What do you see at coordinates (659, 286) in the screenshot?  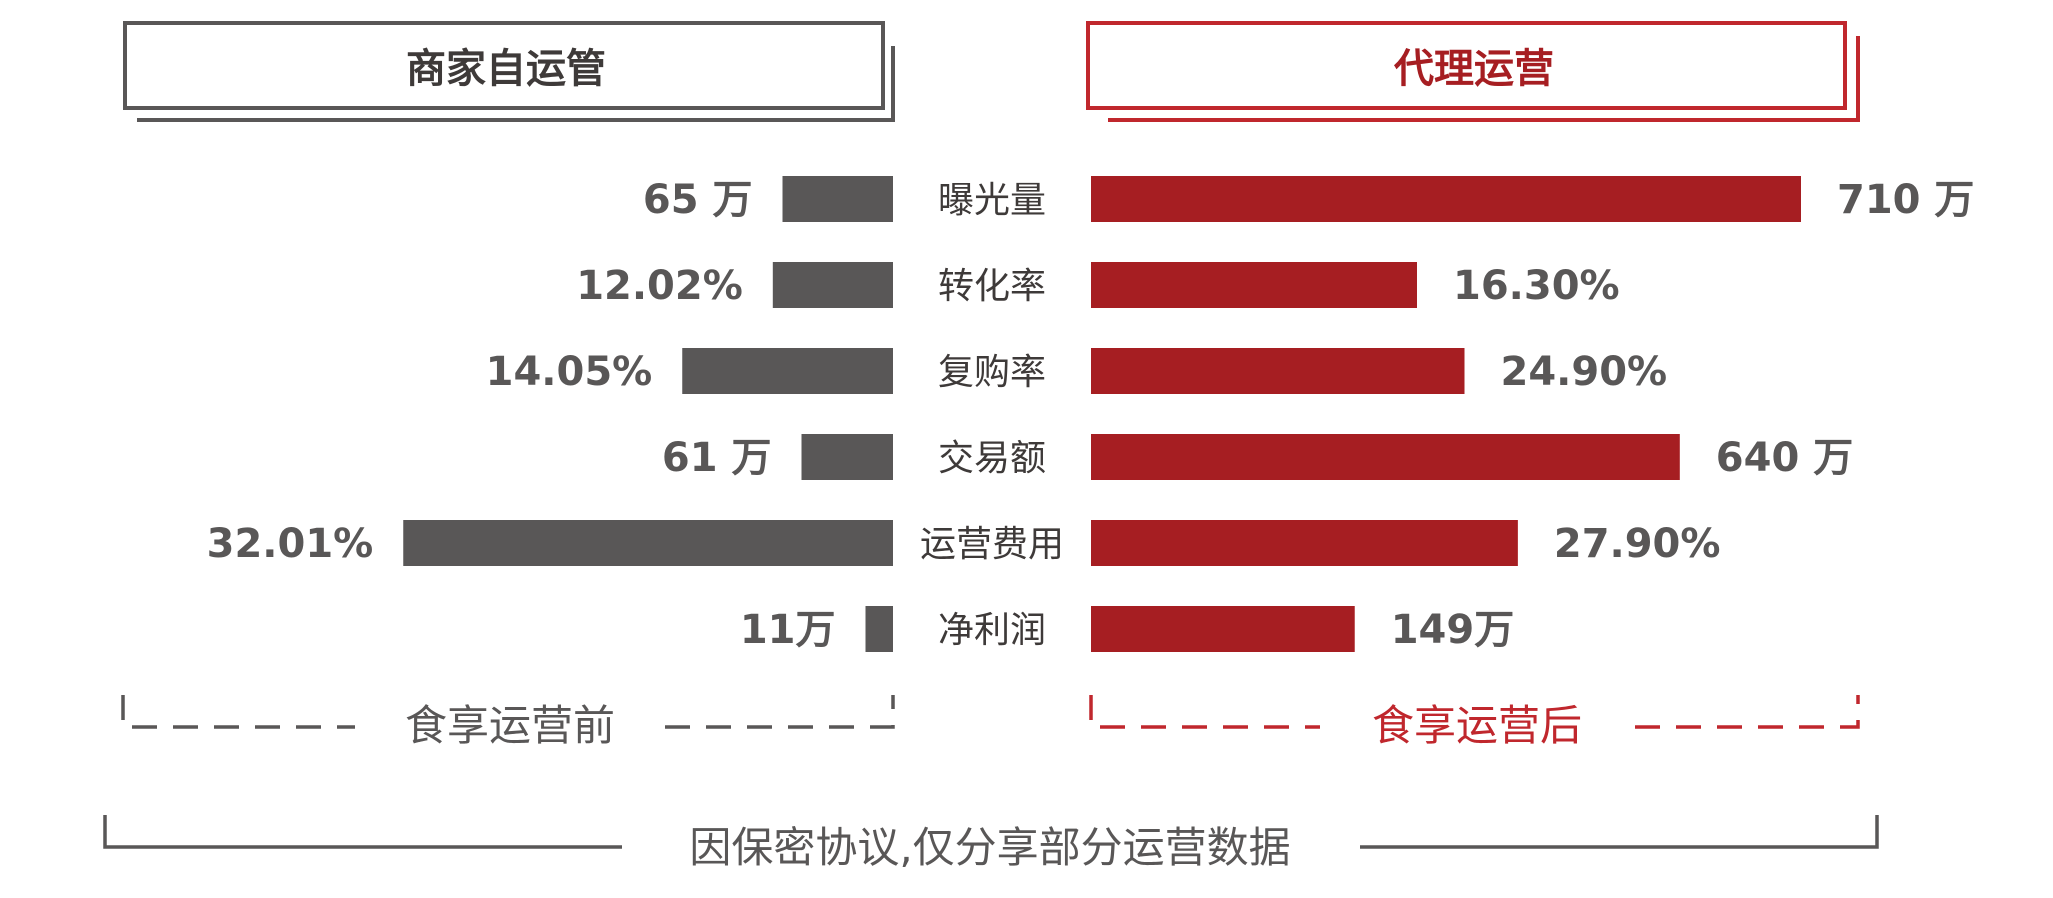 I see `value-label-left: 12.02%` at bounding box center [659, 286].